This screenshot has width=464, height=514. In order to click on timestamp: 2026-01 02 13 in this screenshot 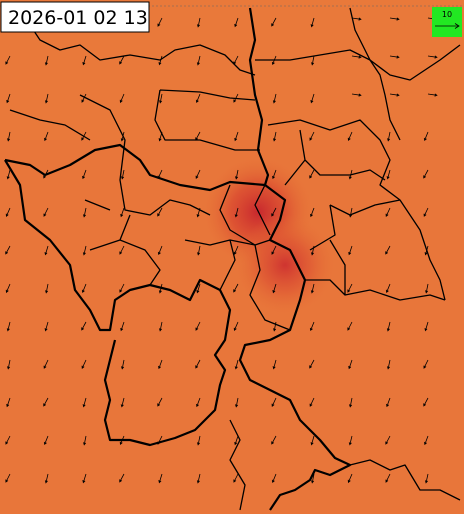, I will do `click(78, 18)`.